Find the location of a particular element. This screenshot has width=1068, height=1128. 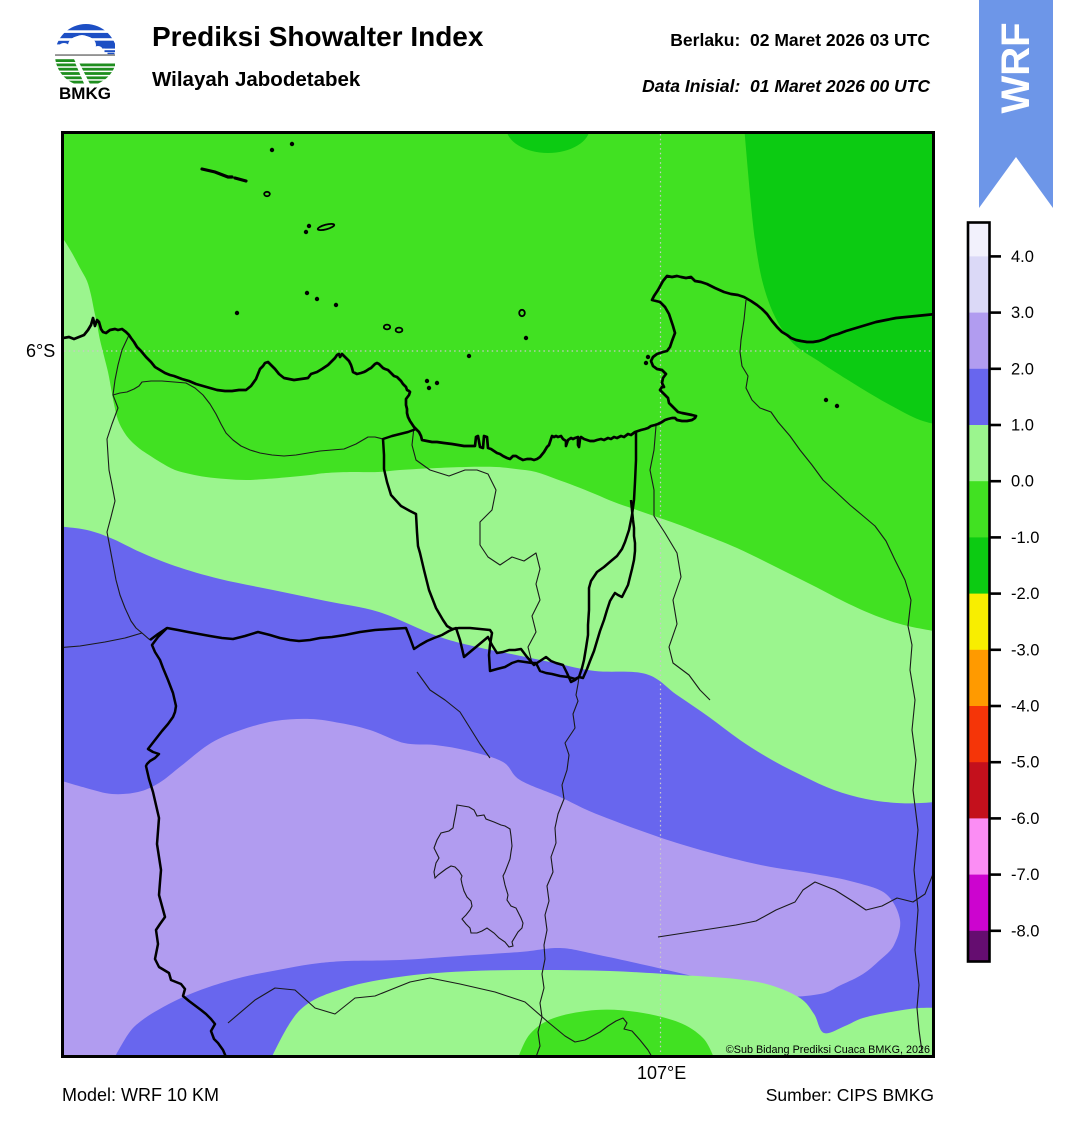

svg-text: -3.0 is located at coordinates (1025, 650).